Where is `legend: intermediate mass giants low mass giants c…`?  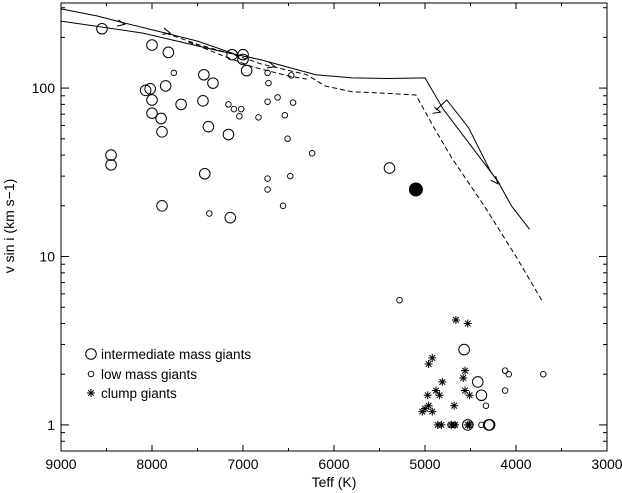
legend: intermediate mass giants low mass giants c… is located at coordinates (168, 374).